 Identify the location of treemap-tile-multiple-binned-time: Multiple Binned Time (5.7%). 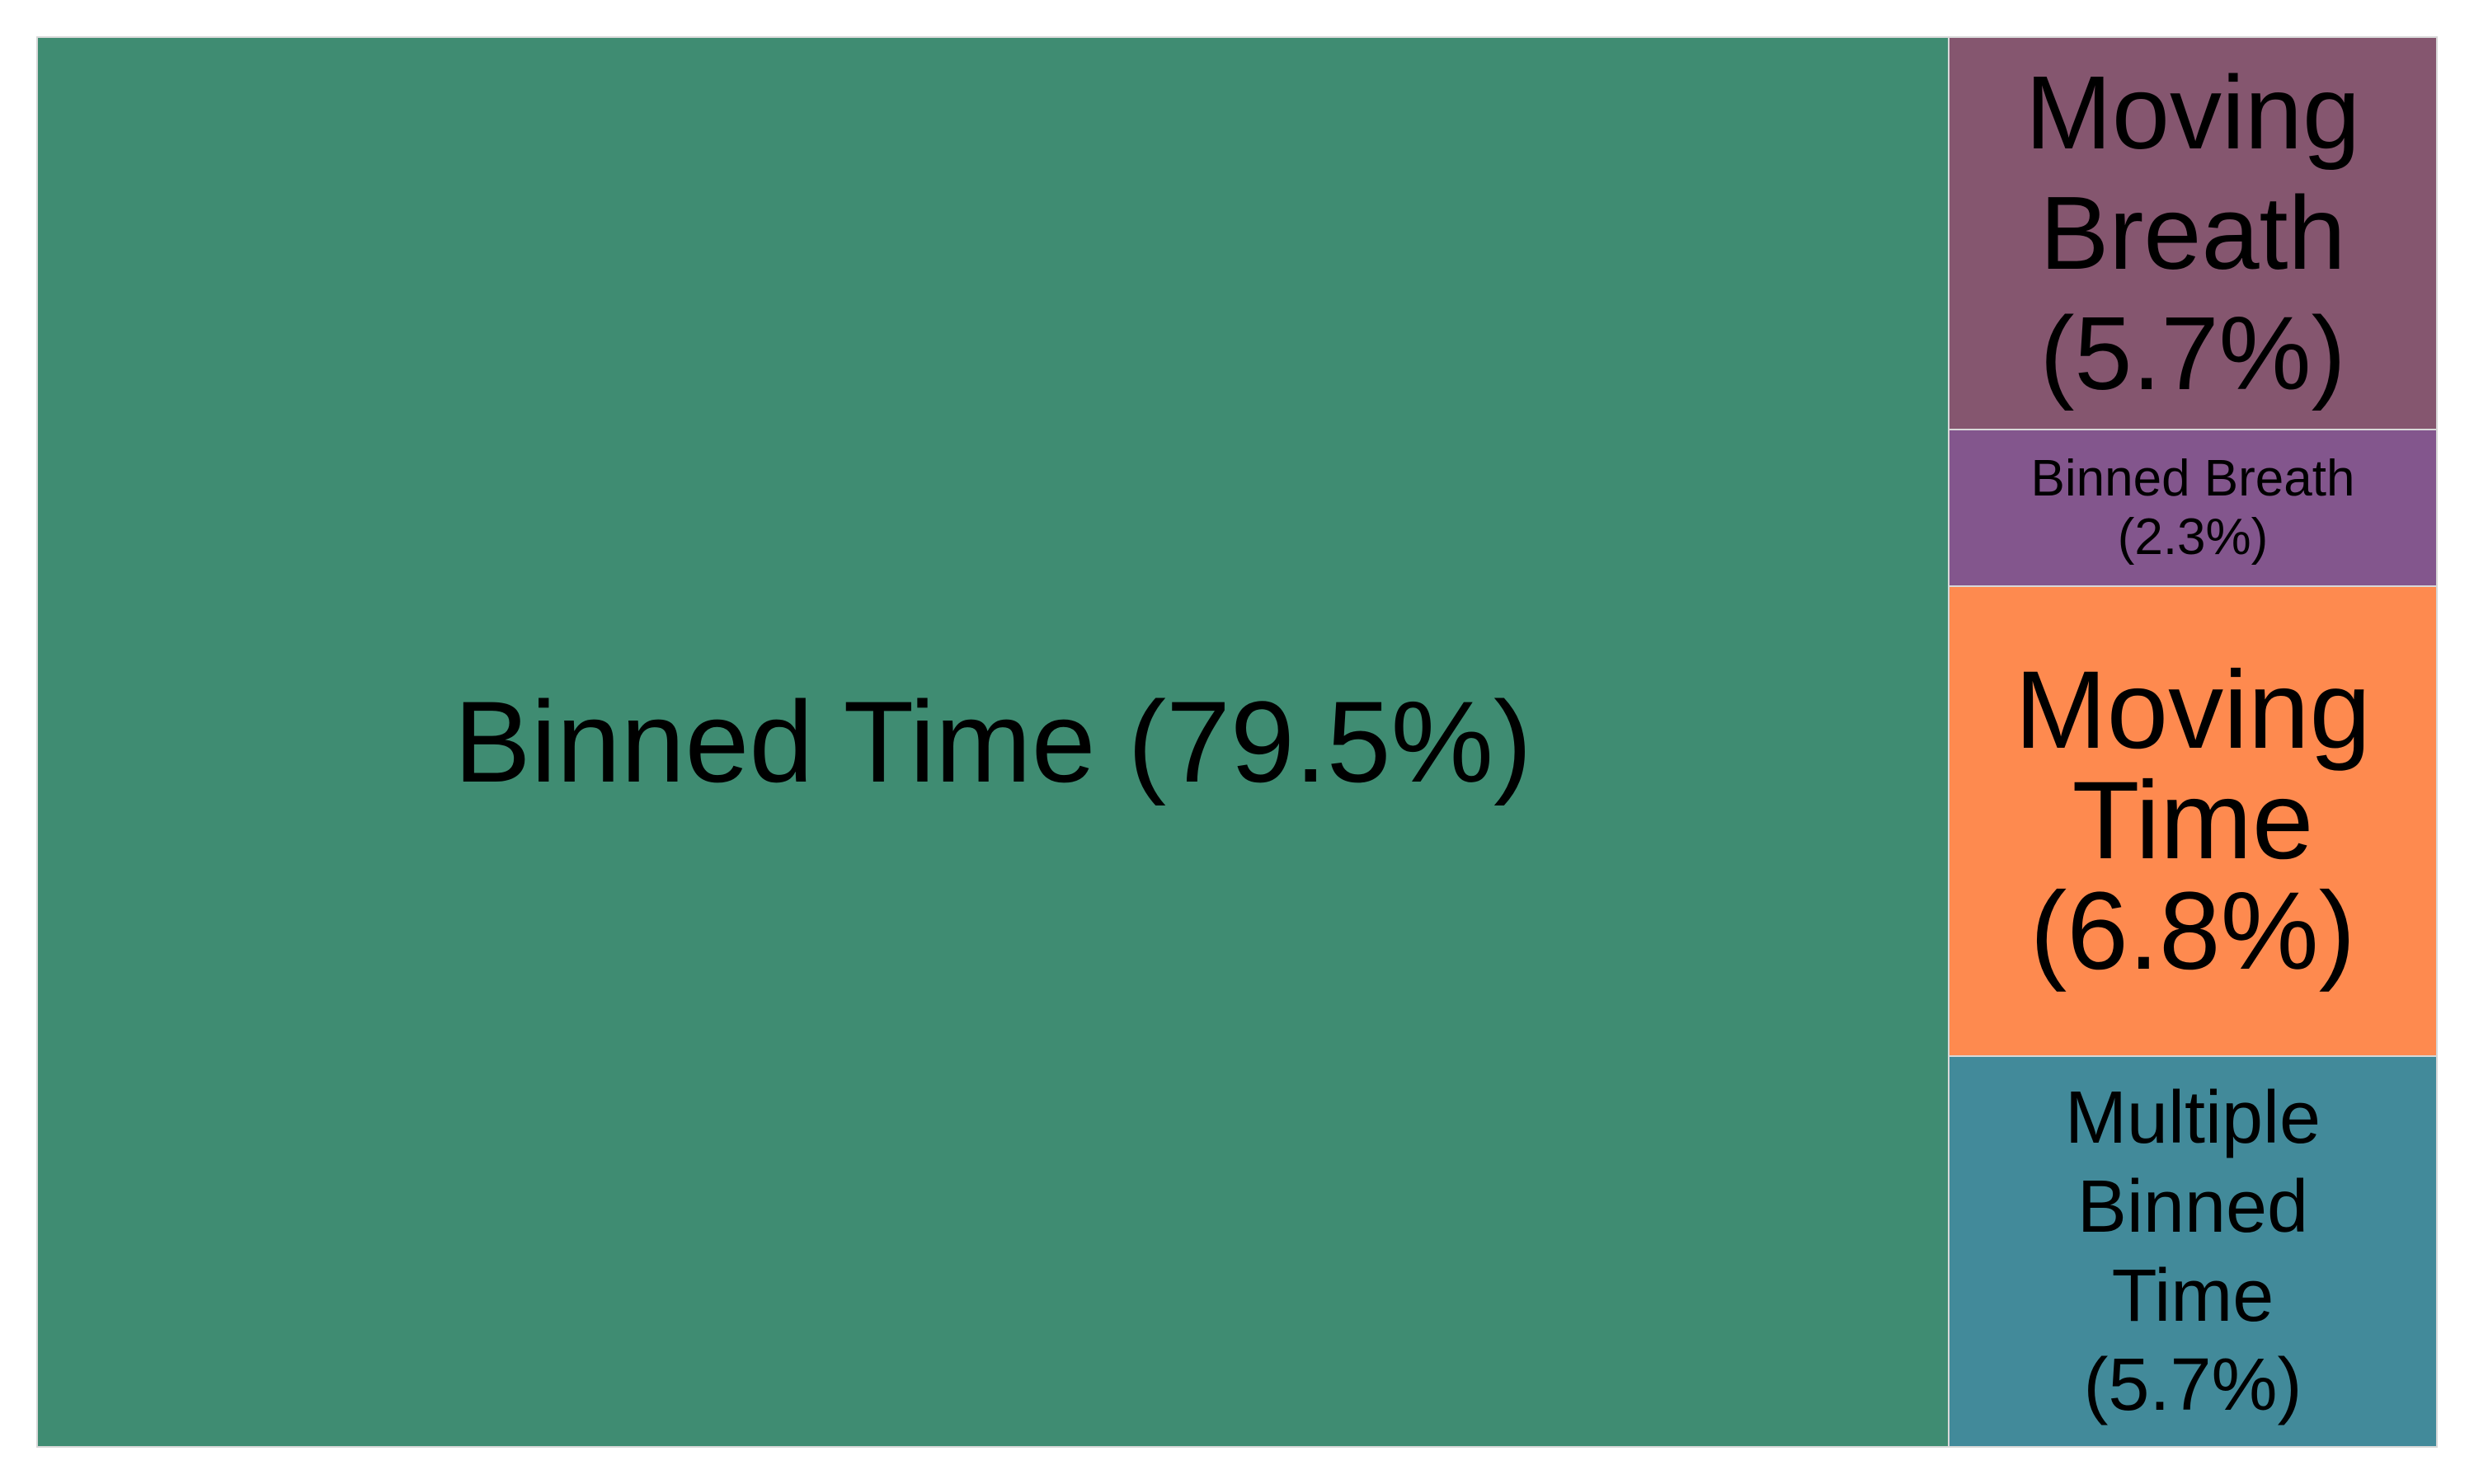
(2193, 1251).